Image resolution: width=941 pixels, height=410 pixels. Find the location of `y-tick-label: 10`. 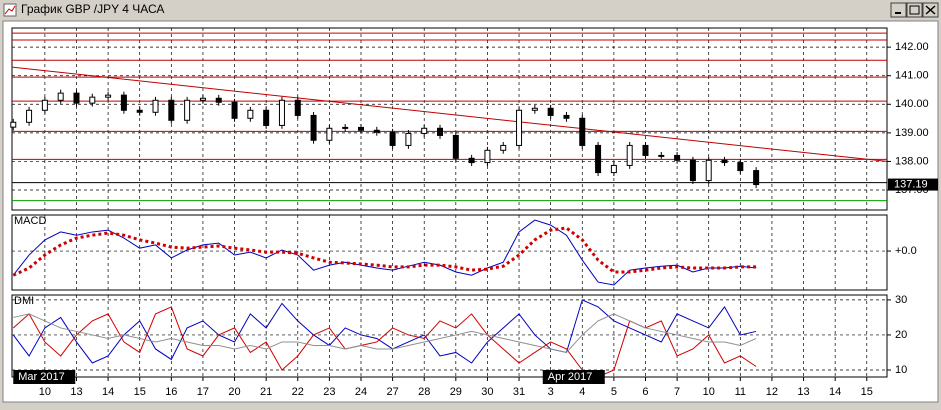

y-tick-label: 10 is located at coordinates (901, 370).